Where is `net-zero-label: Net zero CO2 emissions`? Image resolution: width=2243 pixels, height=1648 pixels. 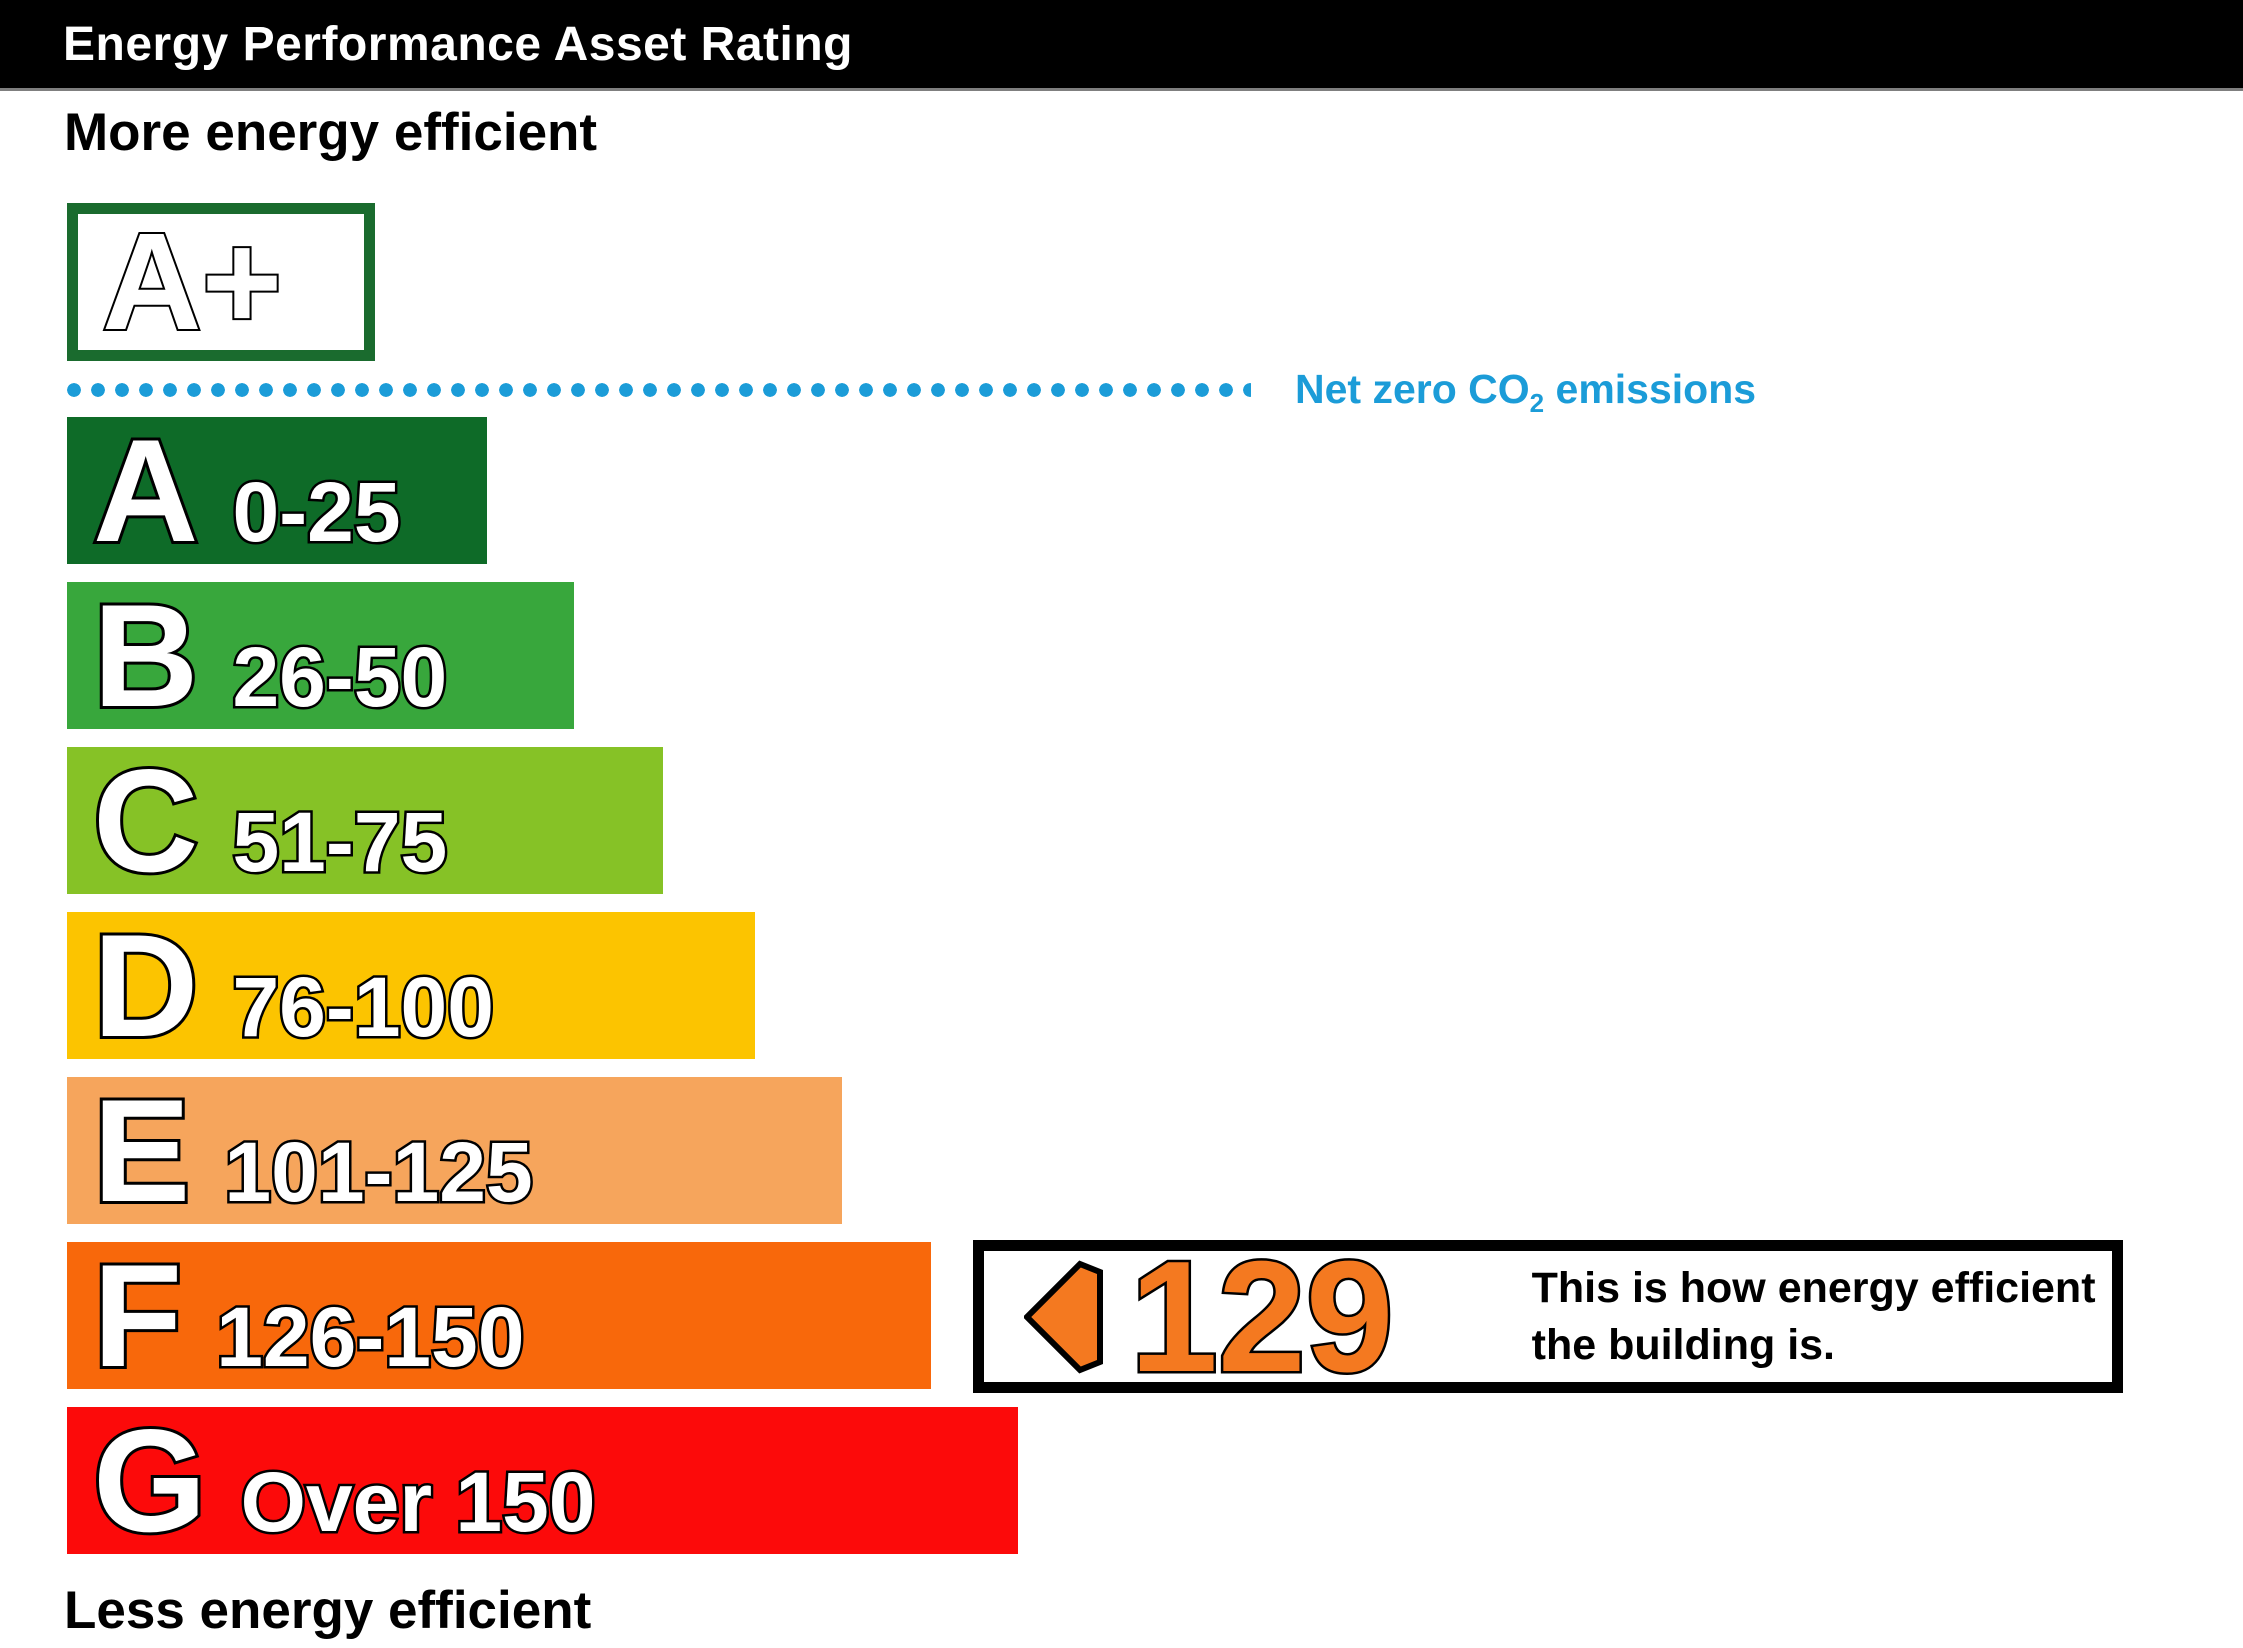
net-zero-label: Net zero CO2 emissions is located at coordinates (1525, 392).